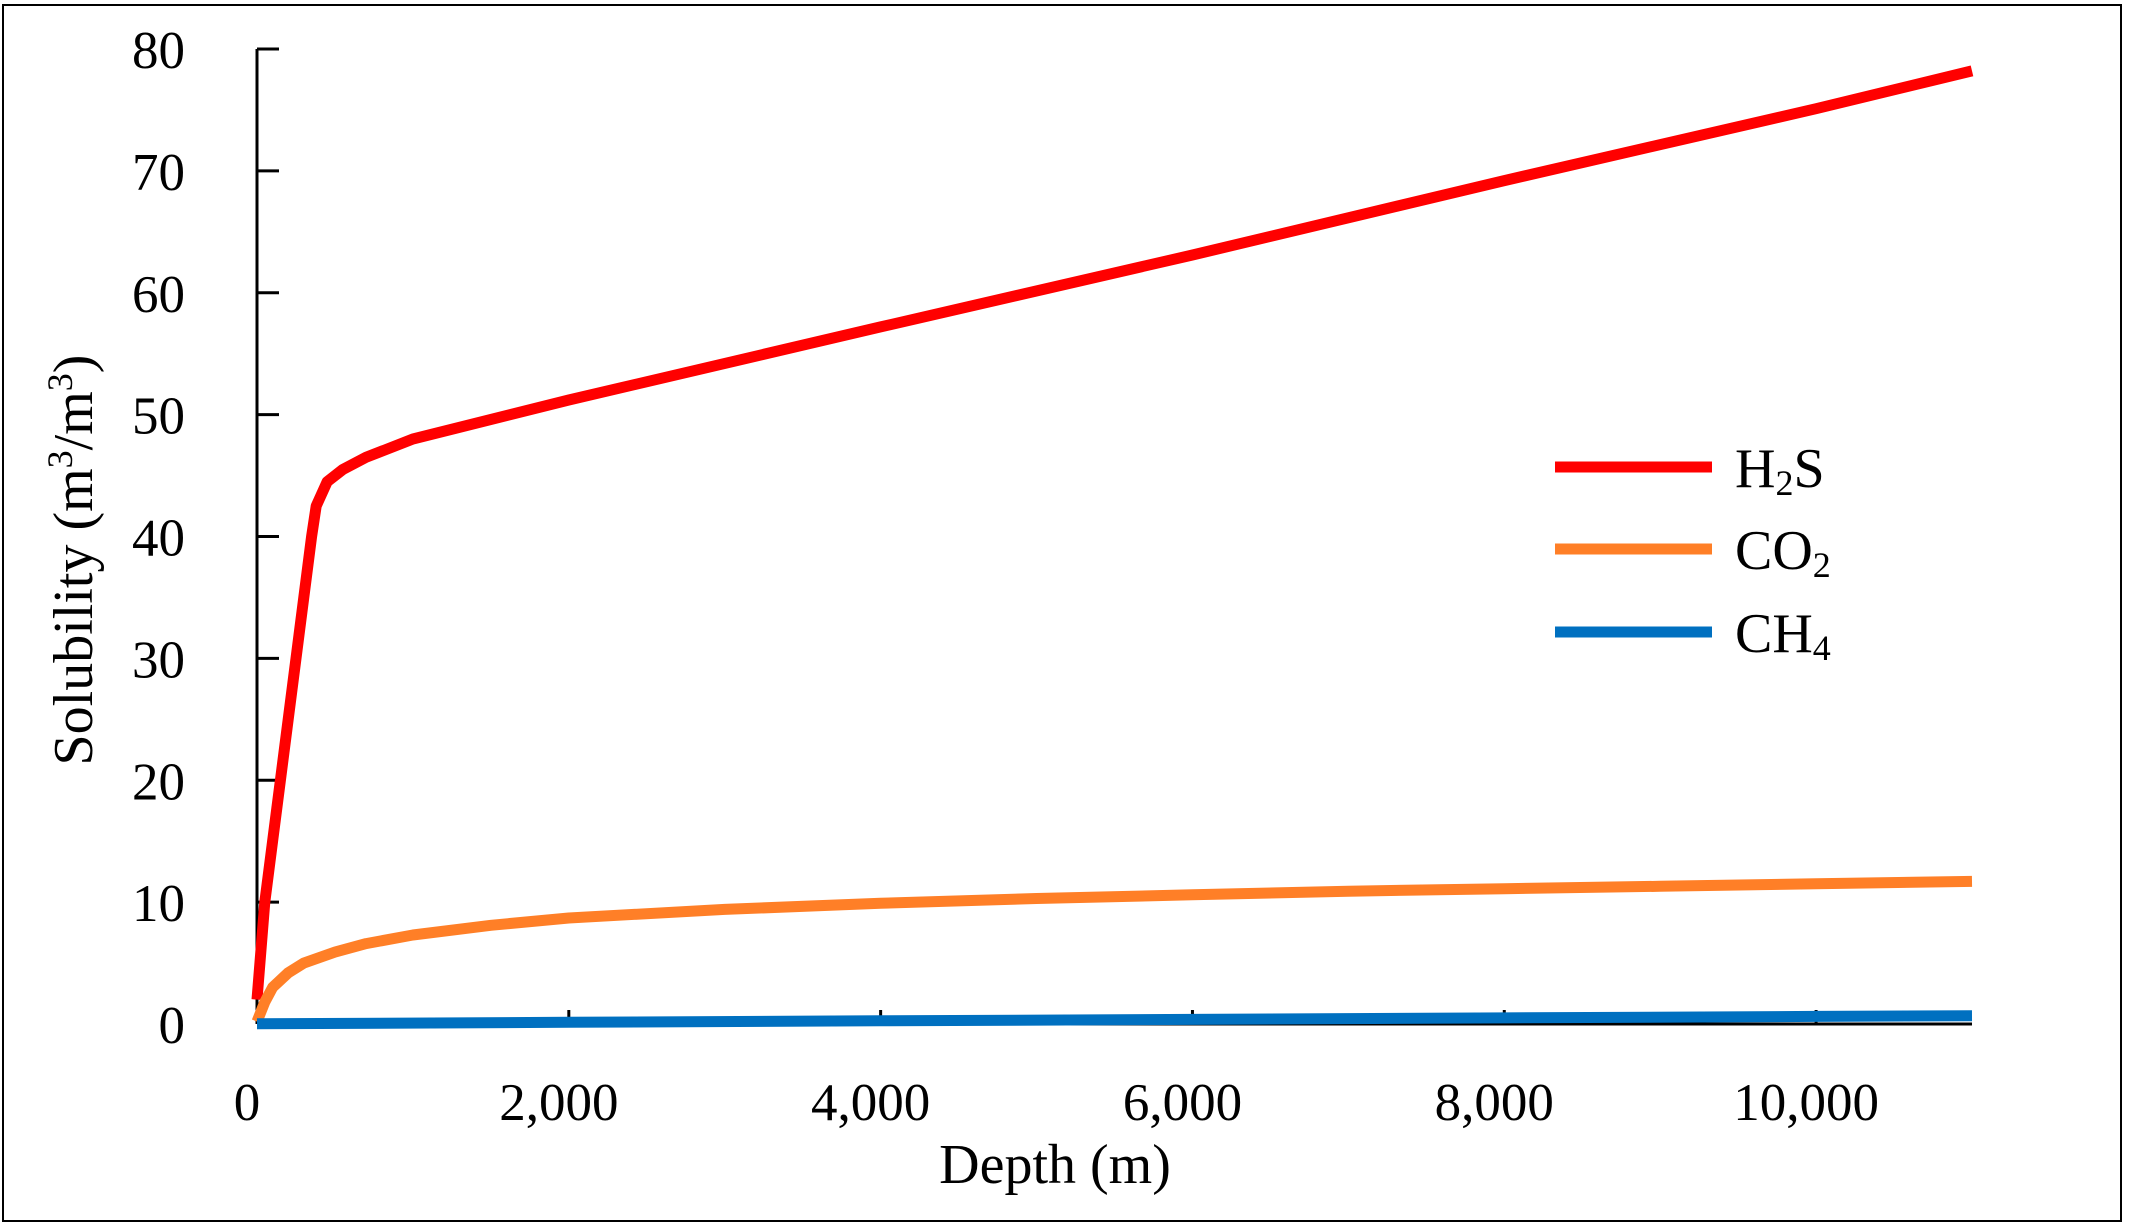  What do you see at coordinates (870, 1103) in the screenshot?
I see `x-tick-label: 4,000` at bounding box center [870, 1103].